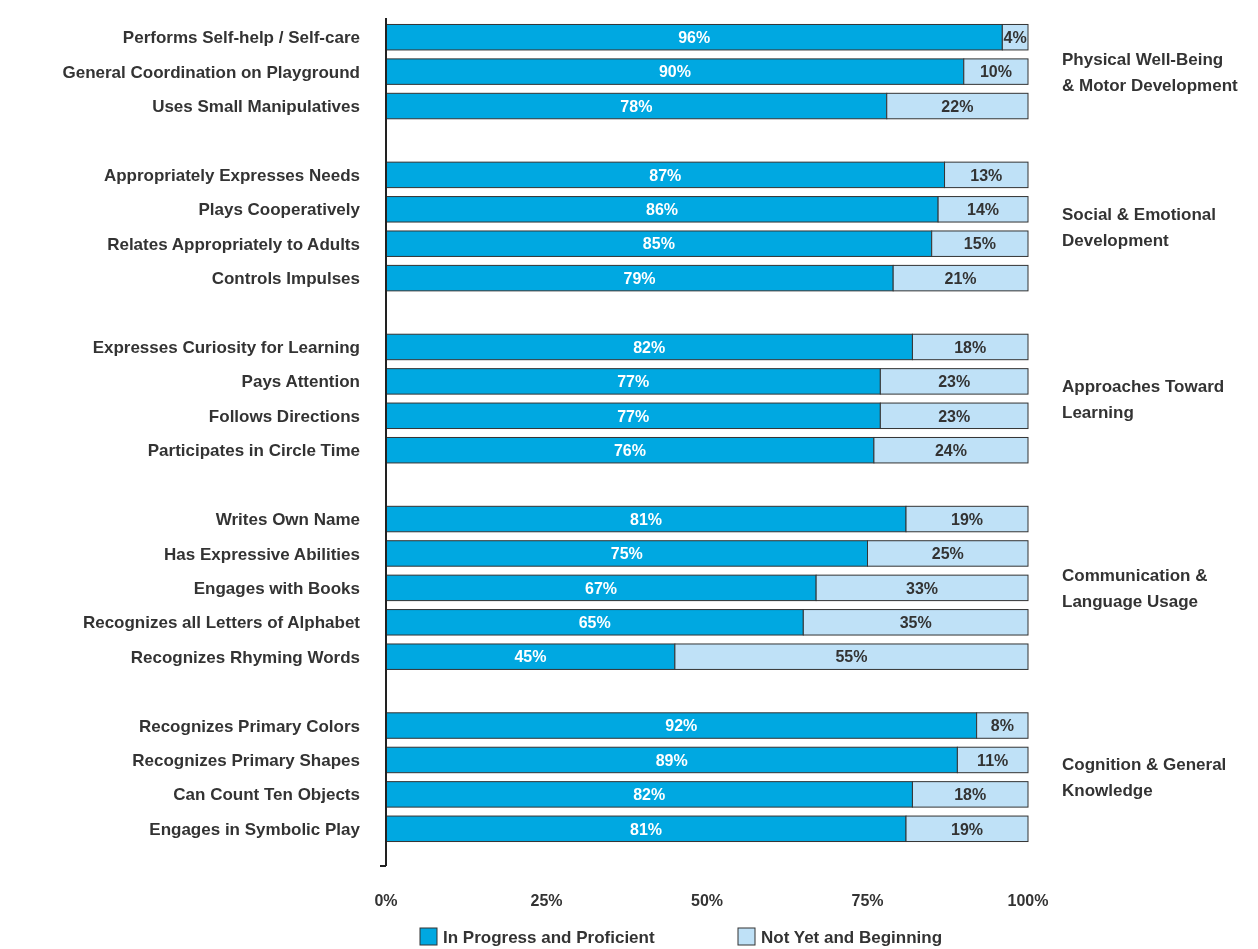  I want to click on y-tick-label: Has Expressive Abilities, so click(262, 554).